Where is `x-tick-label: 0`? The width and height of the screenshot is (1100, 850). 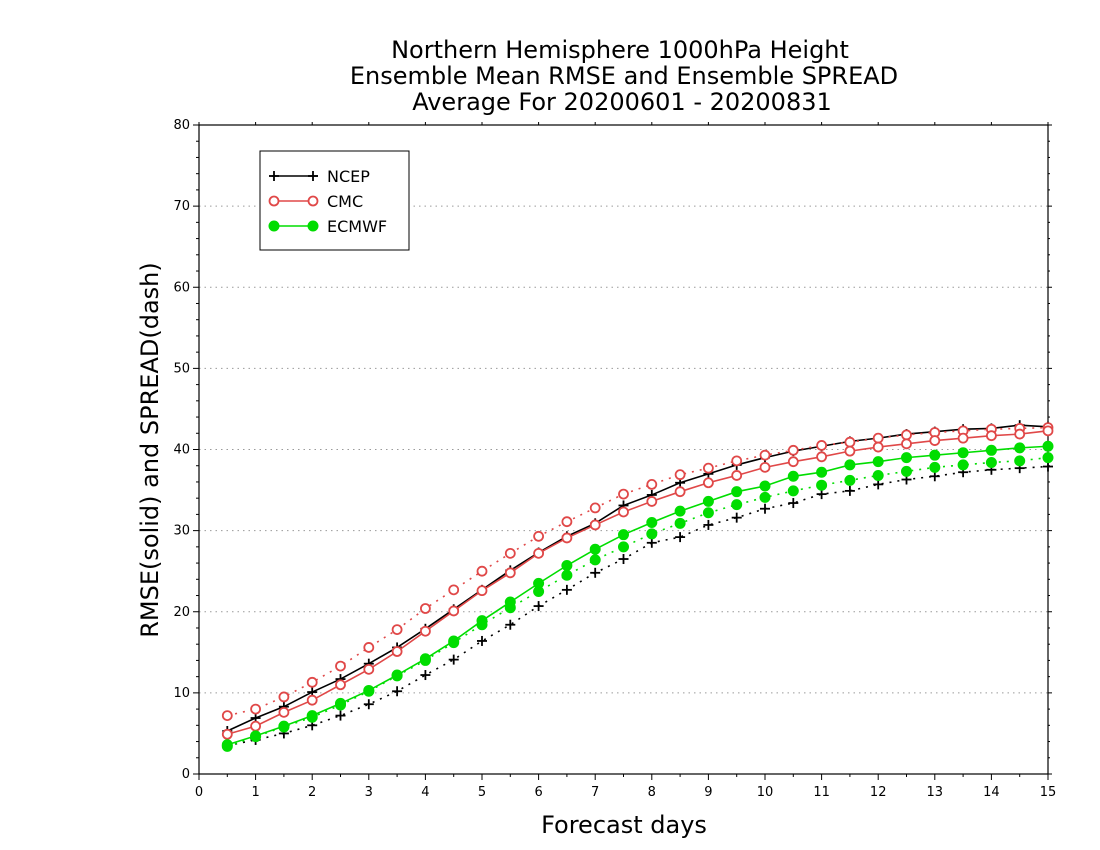 x-tick-label: 0 is located at coordinates (199, 792).